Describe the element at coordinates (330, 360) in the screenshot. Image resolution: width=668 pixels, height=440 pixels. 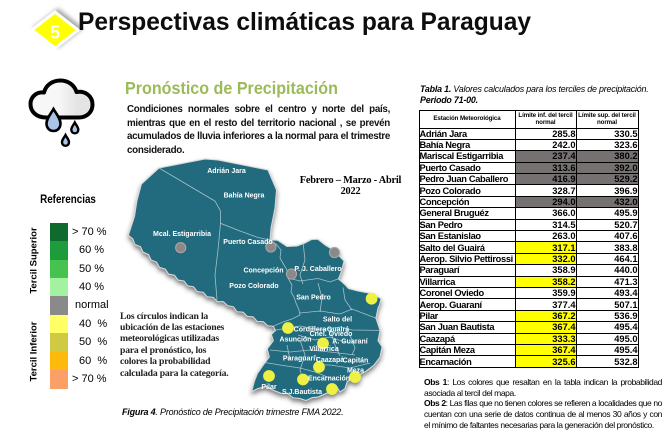
I see `svg-text: Caazapá` at that location.